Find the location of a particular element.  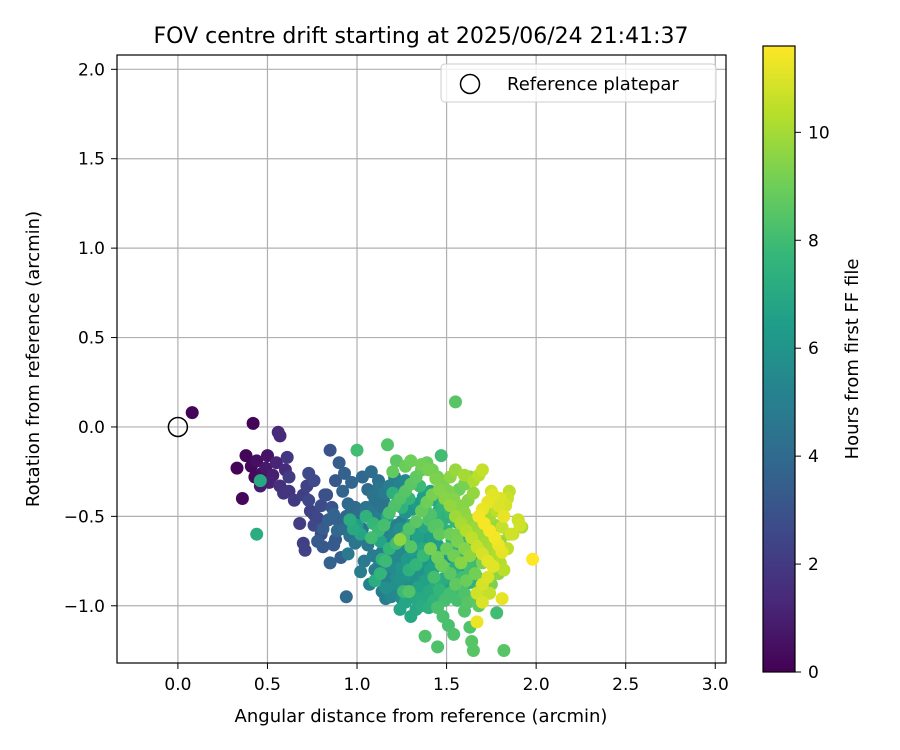

legend: Reference platepar is located at coordinates (578, 83).